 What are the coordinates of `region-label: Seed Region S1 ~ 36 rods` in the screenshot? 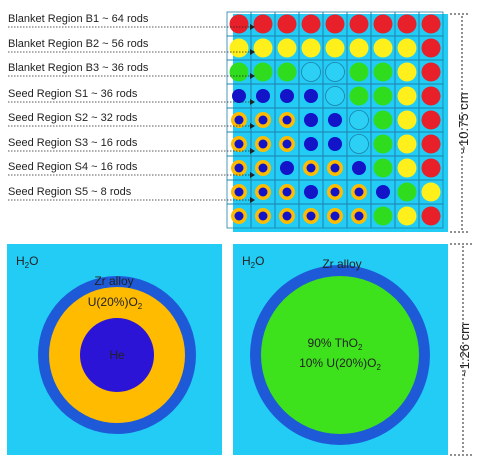 It's located at (73, 94).